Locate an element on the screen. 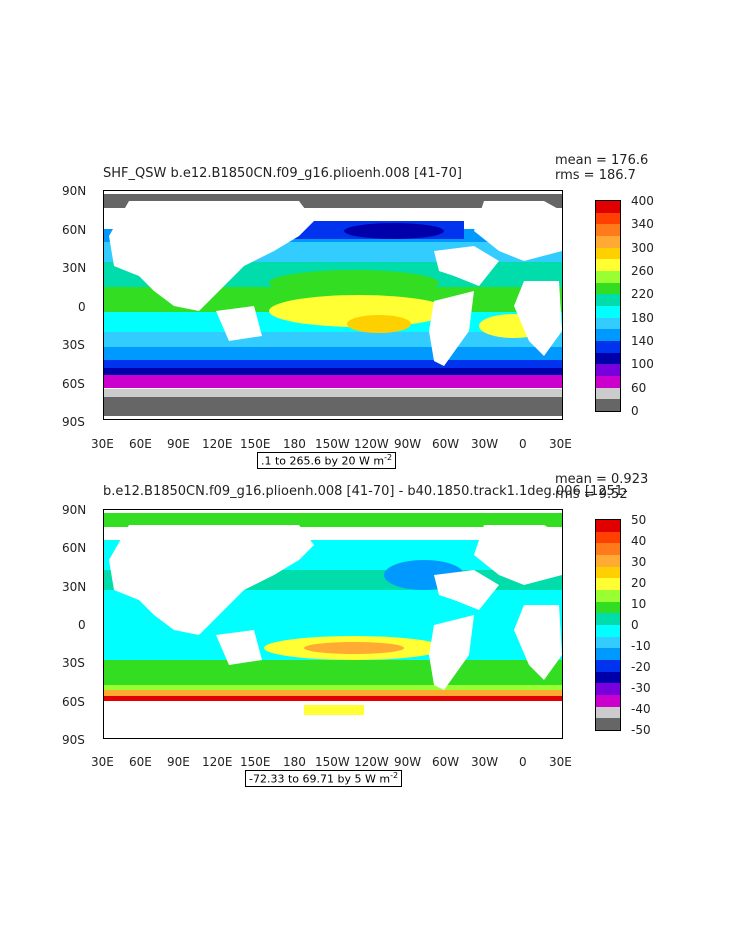 The image size is (733, 945). panel2-xtick: 60E is located at coordinates (140, 762).